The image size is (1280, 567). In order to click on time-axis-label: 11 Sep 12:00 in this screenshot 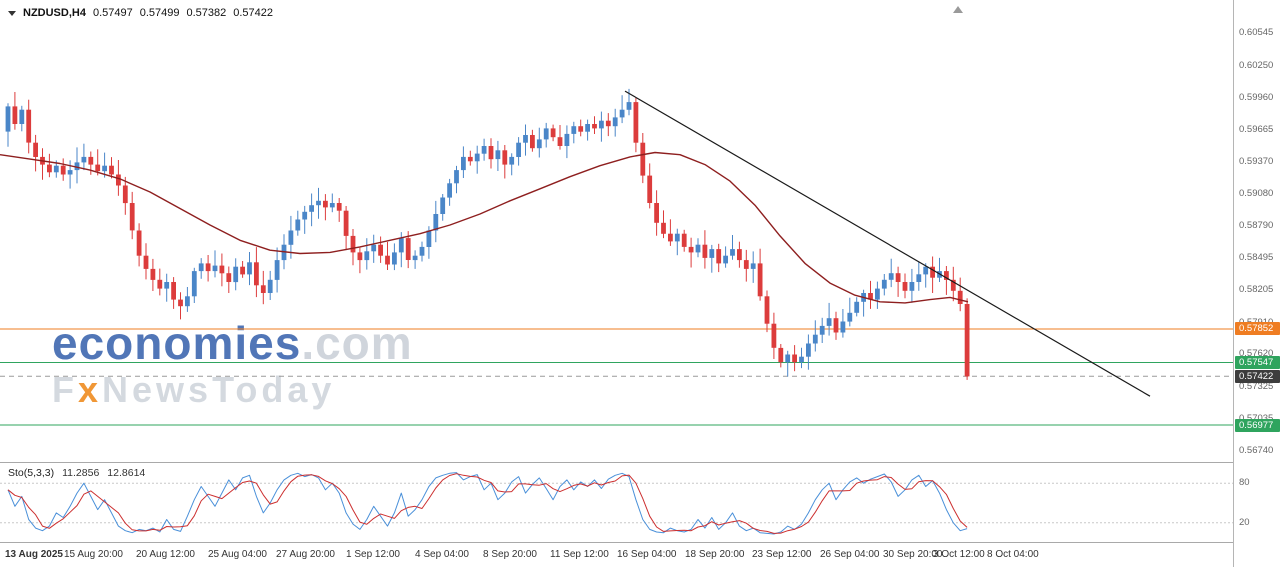, I will do `click(579, 554)`.